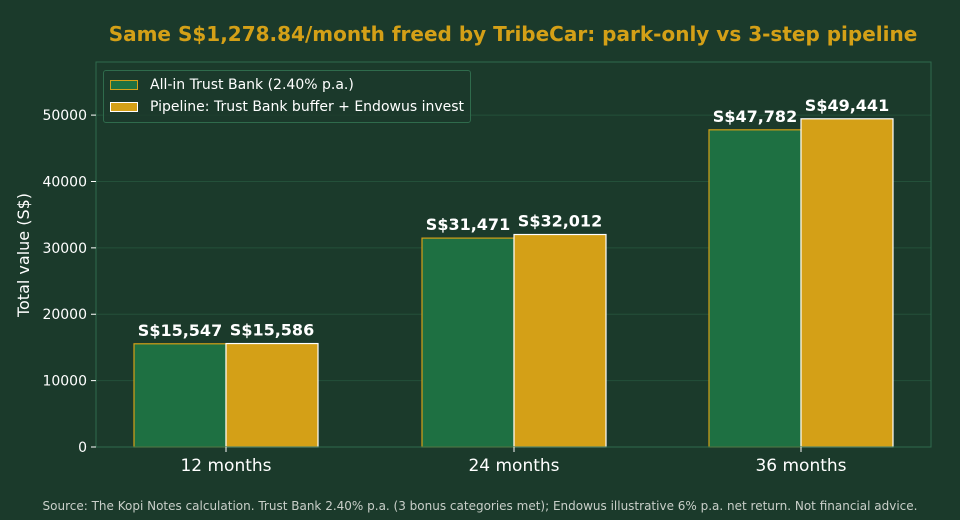  What do you see at coordinates (560, 221) in the screenshot?
I see `bar-value-label: S$32,012` at bounding box center [560, 221].